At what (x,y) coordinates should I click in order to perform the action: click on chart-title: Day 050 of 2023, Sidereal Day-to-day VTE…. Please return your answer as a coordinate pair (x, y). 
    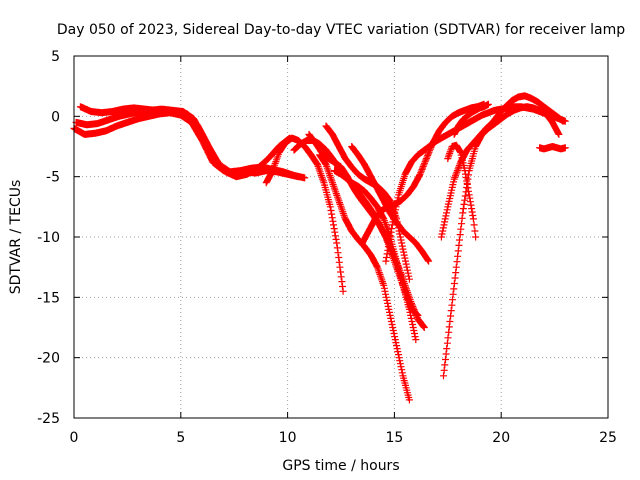
    Looking at the image, I should click on (341, 30).